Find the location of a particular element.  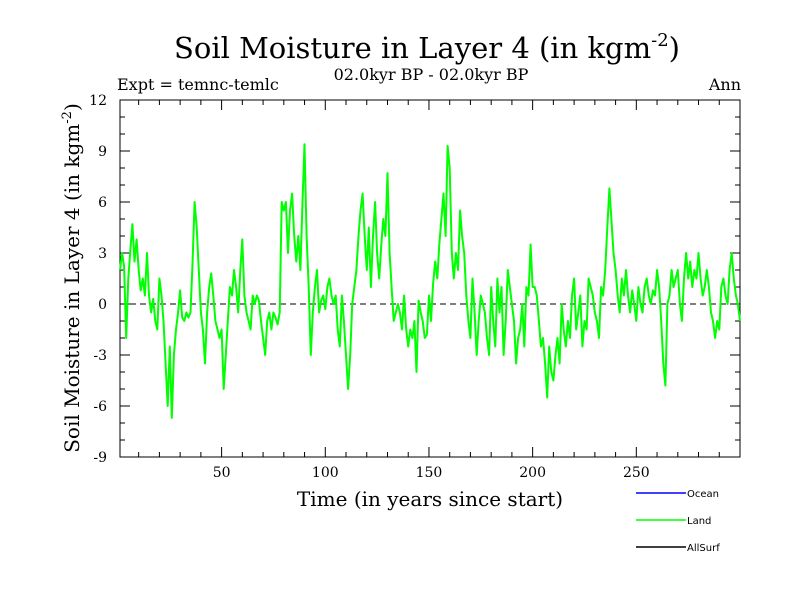

y-tick-label: -6 is located at coordinates (100, 407).